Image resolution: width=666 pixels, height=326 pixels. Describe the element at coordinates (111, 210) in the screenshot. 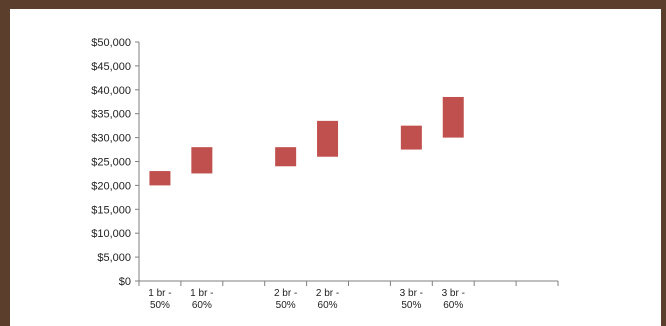

I see `y-tick-label: $15,000` at that location.